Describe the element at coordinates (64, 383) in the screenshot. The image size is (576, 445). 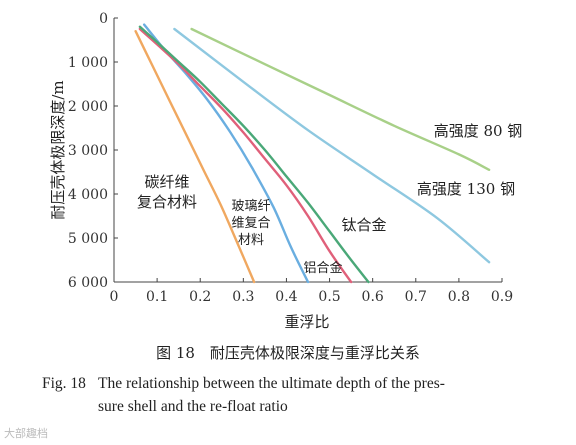
I see `caption-fig-label: Fig. 18` at that location.